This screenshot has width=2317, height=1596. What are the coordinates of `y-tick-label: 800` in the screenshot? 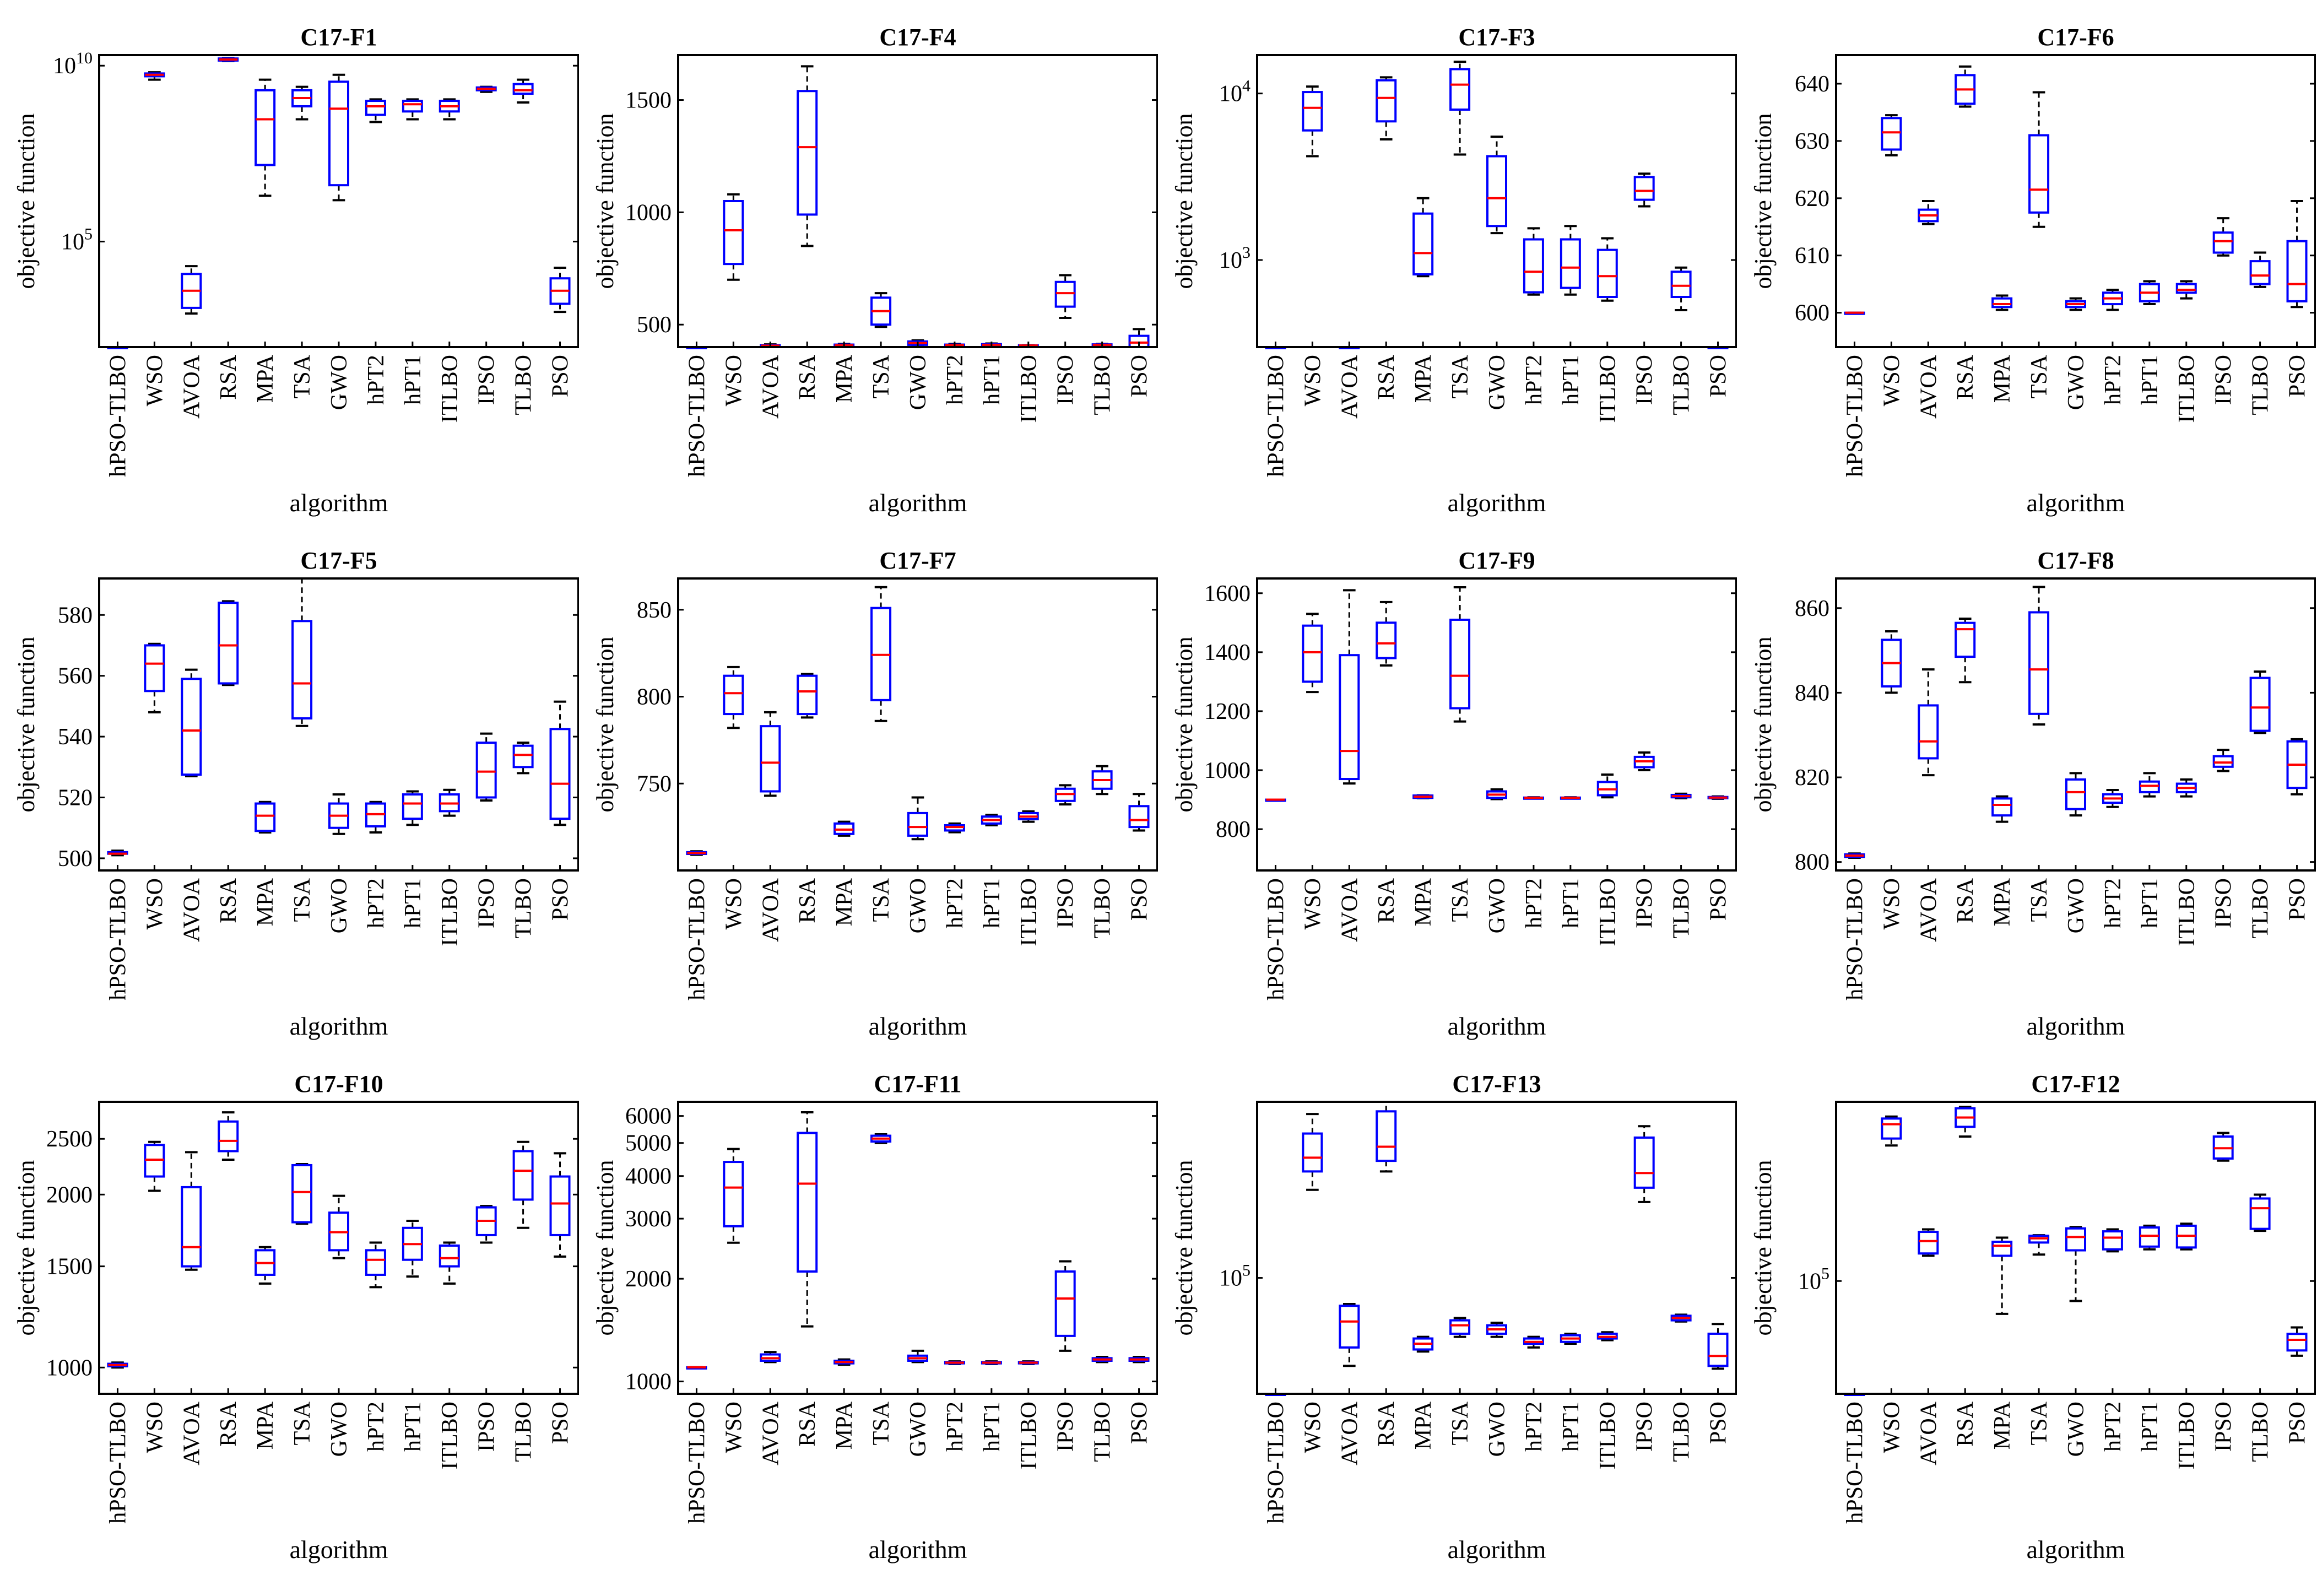 It's located at (654, 697).